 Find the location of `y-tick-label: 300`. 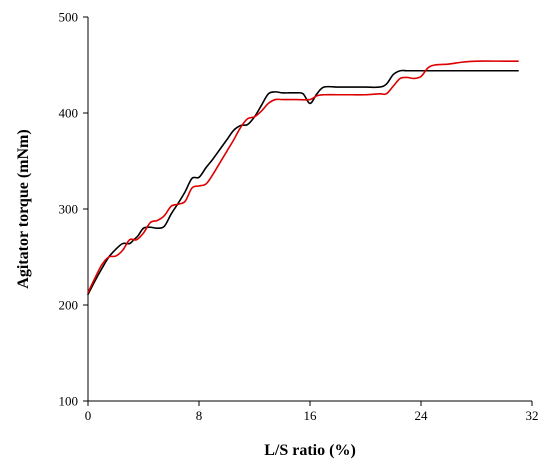

y-tick-label: 300 is located at coordinates (69, 209).